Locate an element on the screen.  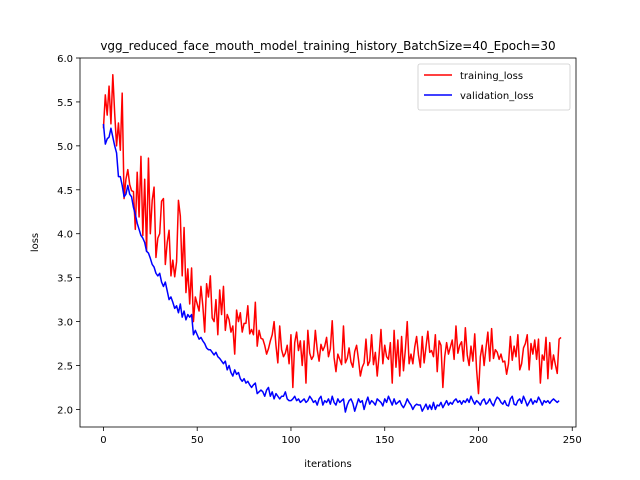
legend-box is located at coordinates (494, 87).